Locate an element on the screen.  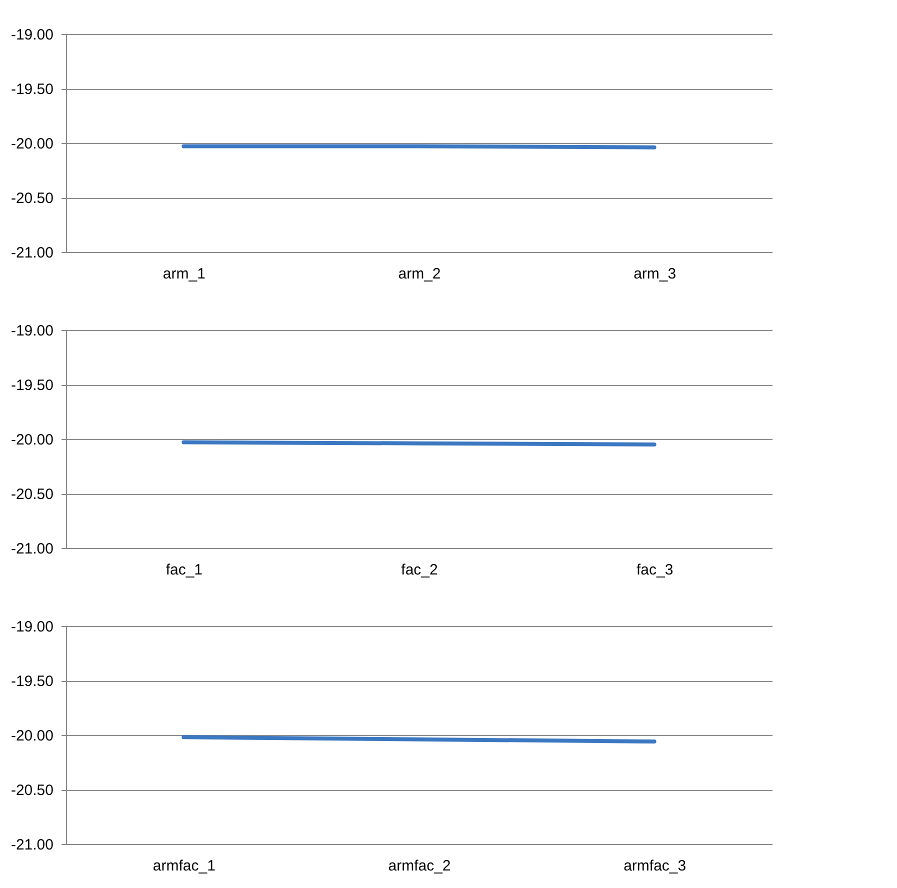
x-tick-label: fac_1 is located at coordinates (184, 570).